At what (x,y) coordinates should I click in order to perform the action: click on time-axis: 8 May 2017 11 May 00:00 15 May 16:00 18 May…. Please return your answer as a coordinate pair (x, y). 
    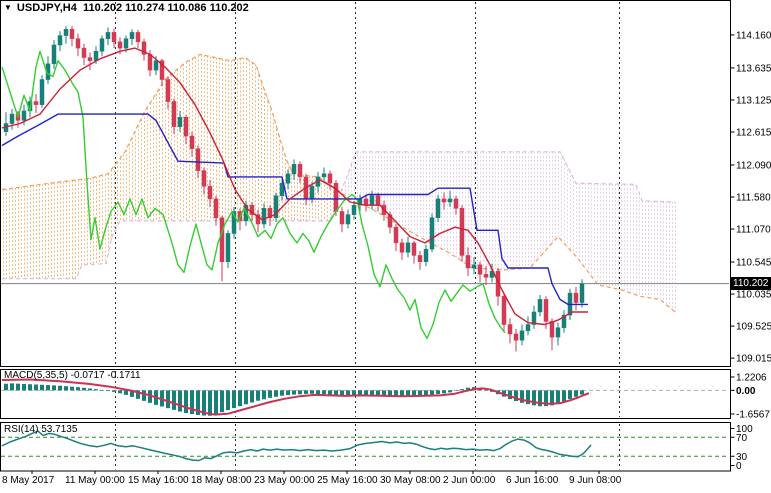
    Looking at the image, I should click on (312, 478).